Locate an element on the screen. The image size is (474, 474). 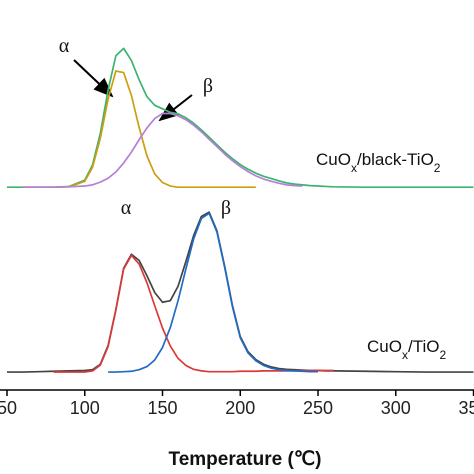
x-tick-label: 200 is located at coordinates (240, 408).